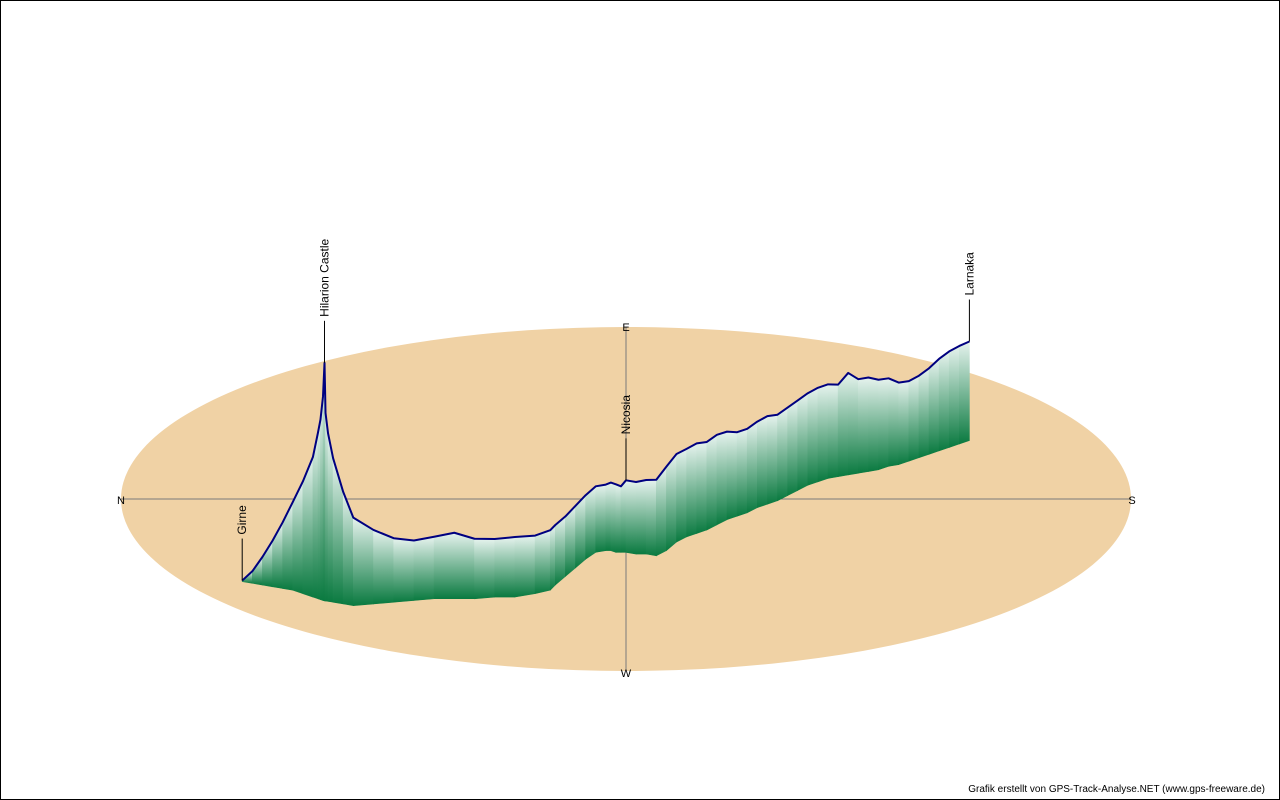 This screenshot has height=800, width=1280. I want to click on place-label: Hilarion Castle, so click(325, 277).